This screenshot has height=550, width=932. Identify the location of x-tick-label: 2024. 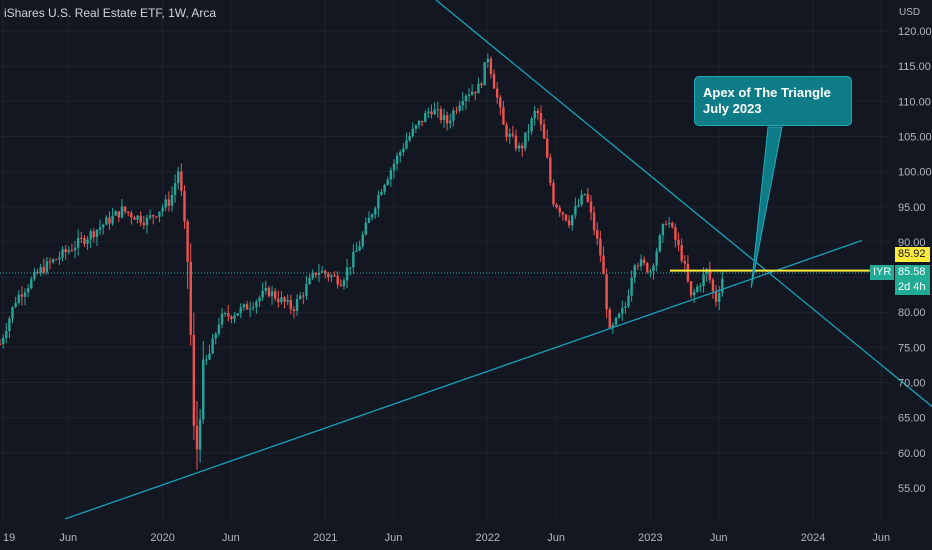
(813, 538).